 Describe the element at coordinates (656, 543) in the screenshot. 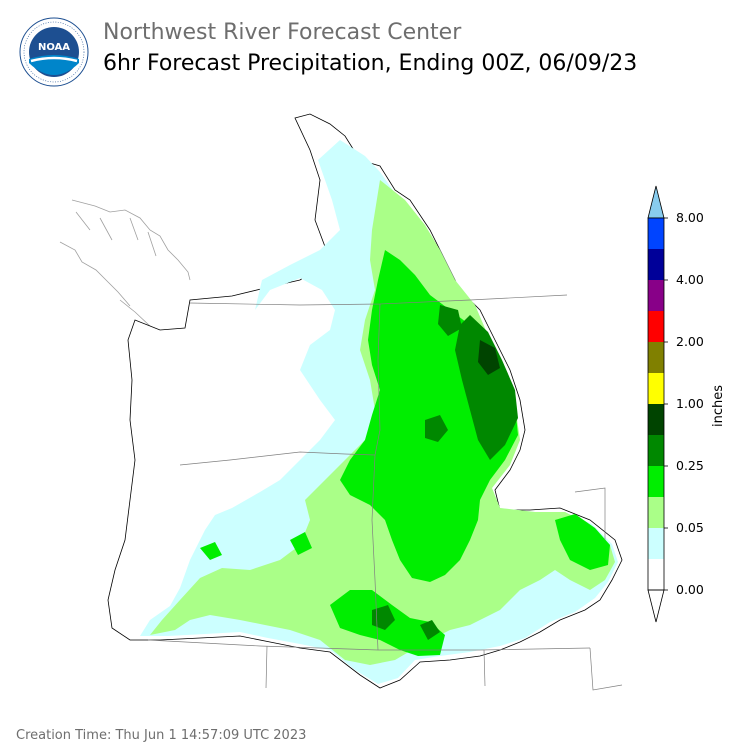

I see `colorbar-band-0b` at that location.